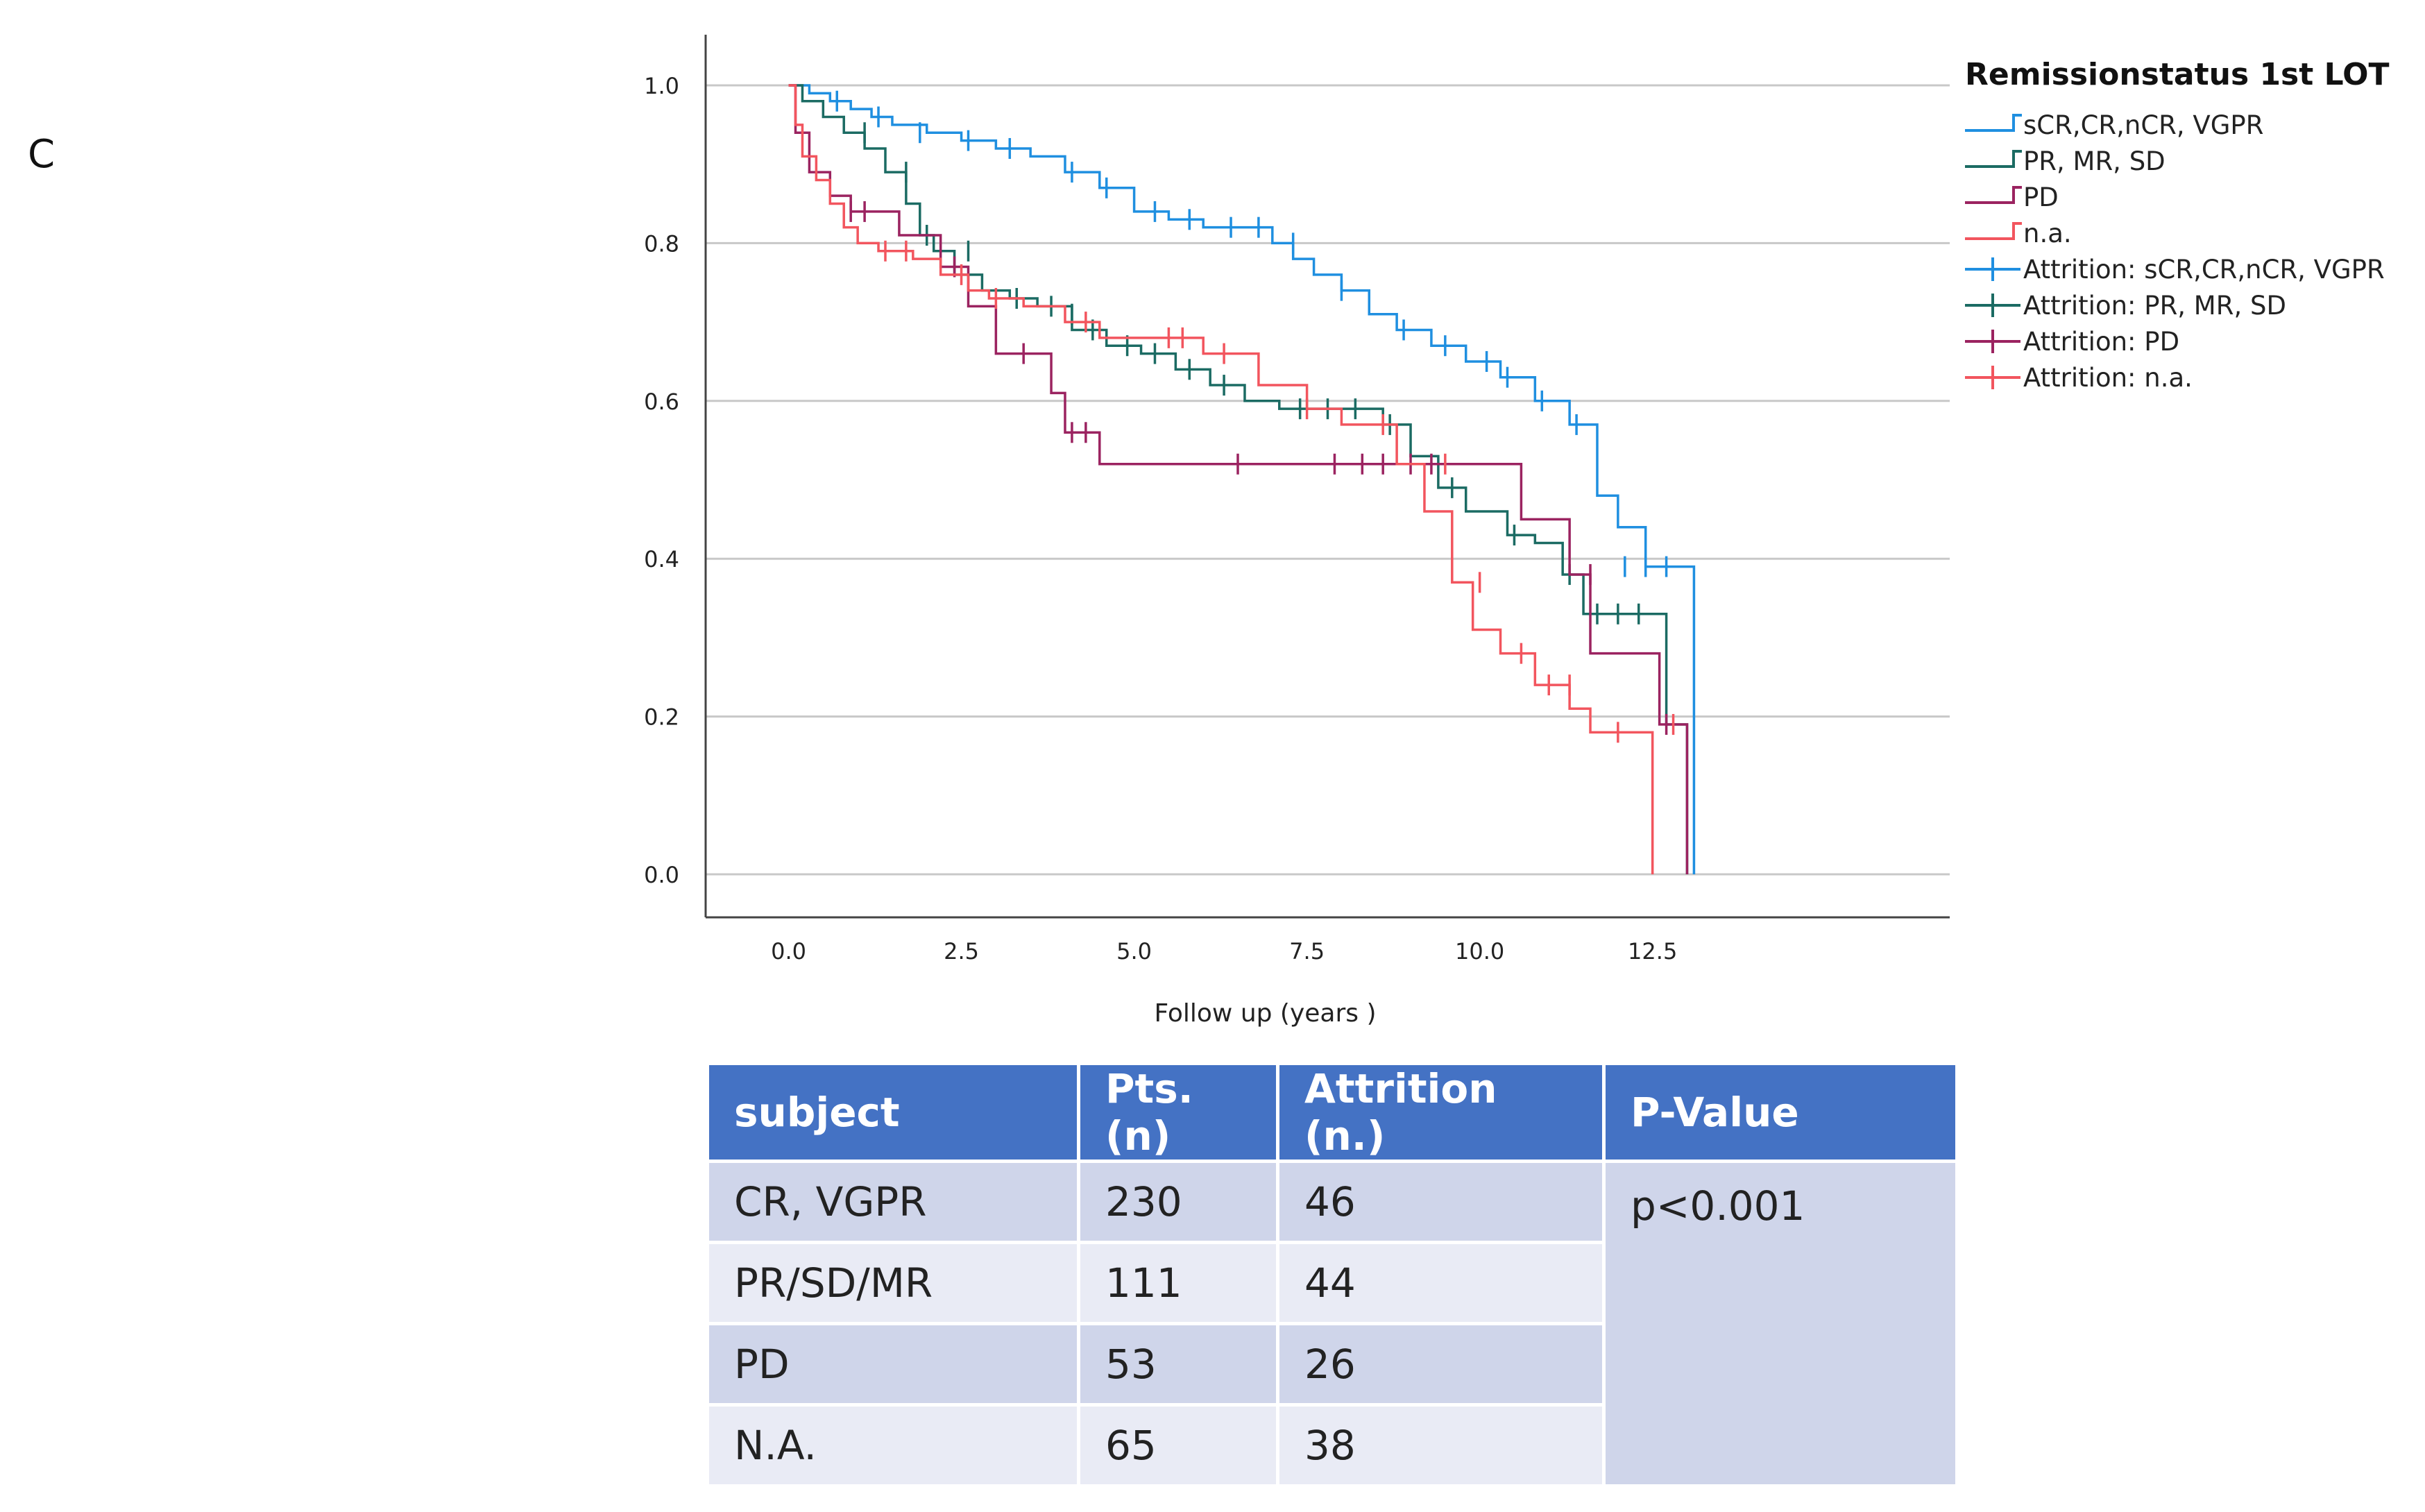 This screenshot has width=2425, height=1512. Describe the element at coordinates (1178, 1112) in the screenshot. I see `header-pts: Pts. (n)` at that location.